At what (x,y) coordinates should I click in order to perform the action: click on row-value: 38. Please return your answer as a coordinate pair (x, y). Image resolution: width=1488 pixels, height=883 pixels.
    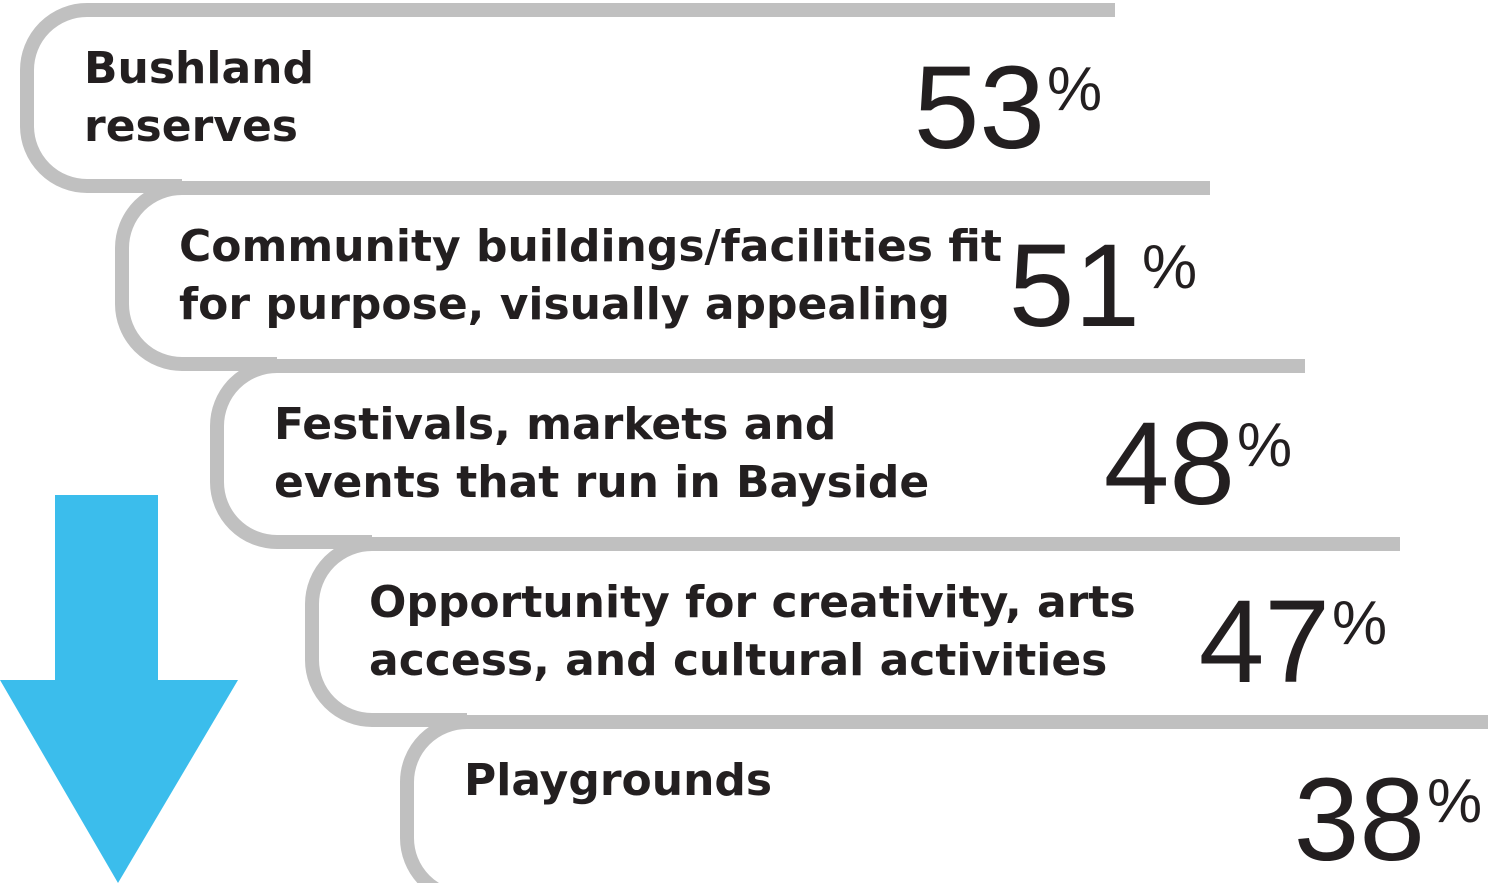
    Looking at the image, I should click on (1359, 818).